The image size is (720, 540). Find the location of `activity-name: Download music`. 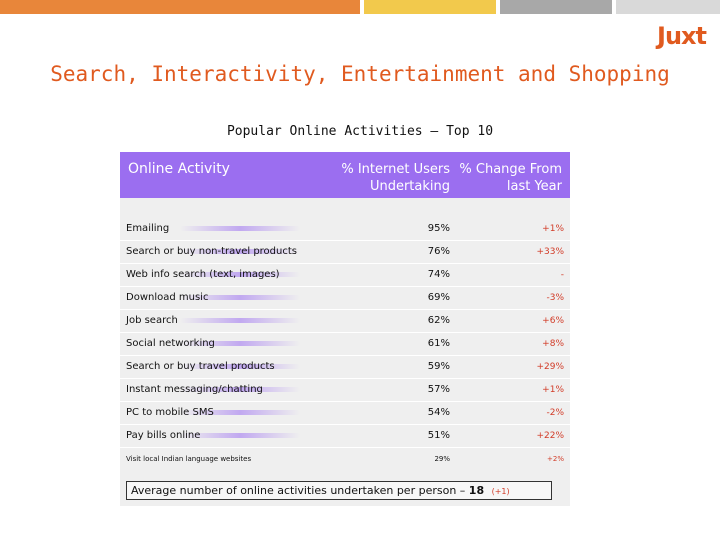

activity-name: Download music is located at coordinates (167, 297).